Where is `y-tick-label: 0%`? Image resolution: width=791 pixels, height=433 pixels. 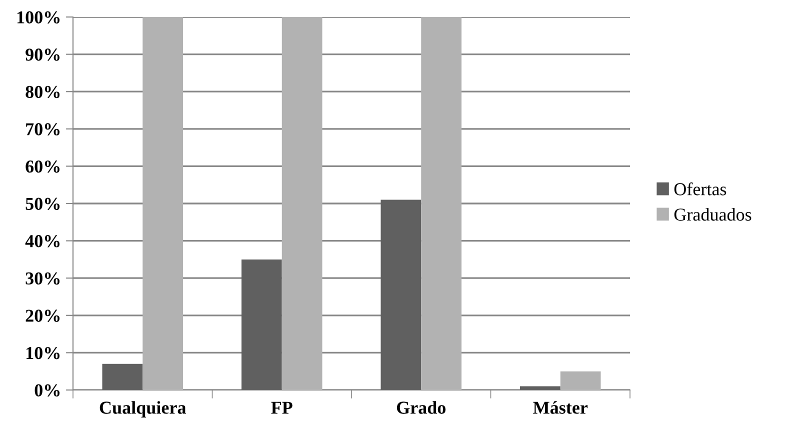 y-tick-label: 0% is located at coordinates (47, 390).